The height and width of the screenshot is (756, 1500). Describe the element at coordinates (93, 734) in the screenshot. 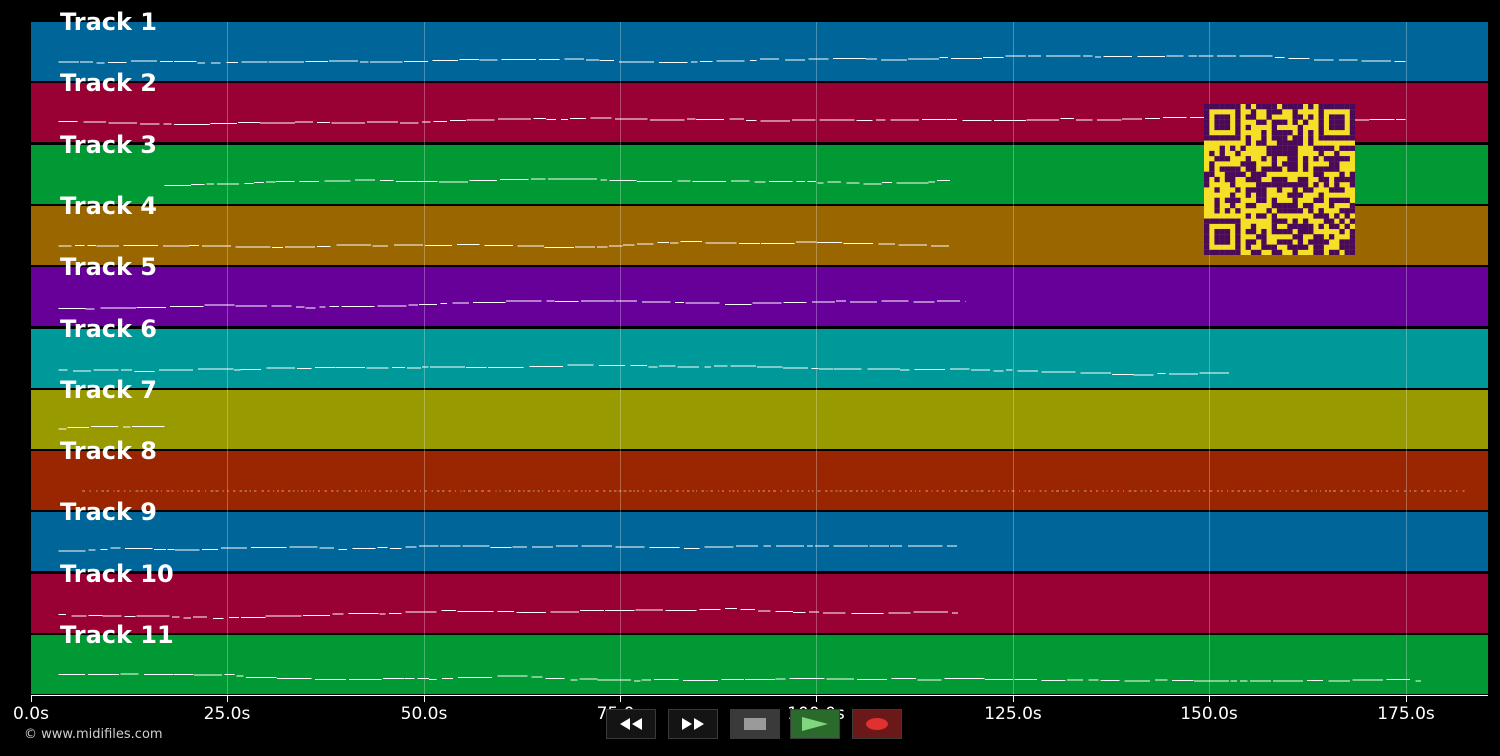

I see `copyright-text: © www.midifiles.com` at that location.